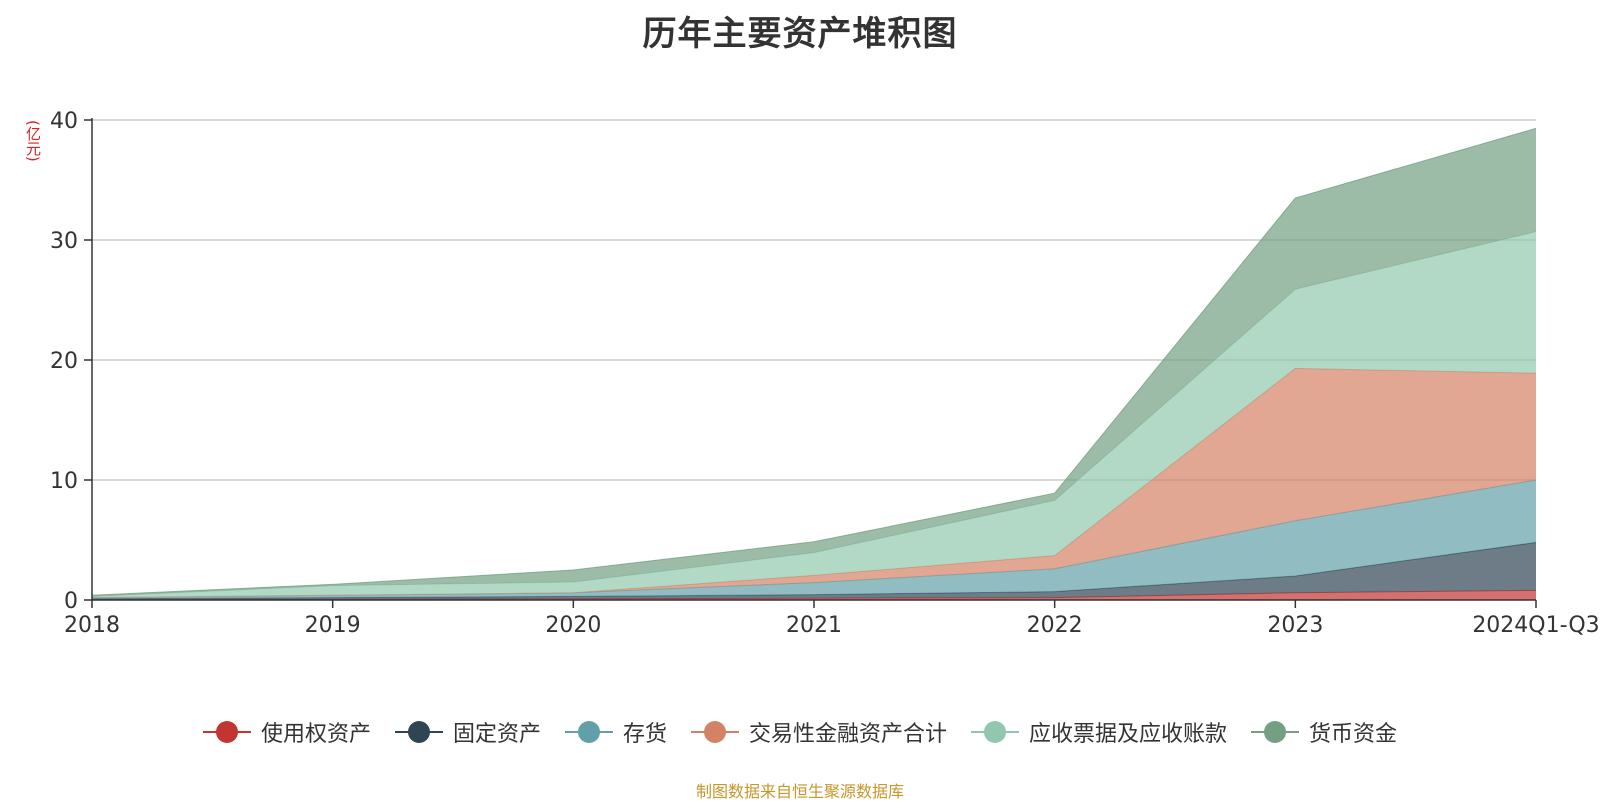  Describe the element at coordinates (1535, 625) in the screenshot. I see `x-tick-label-2024q1-q3: 2024Q1-Q3` at that location.